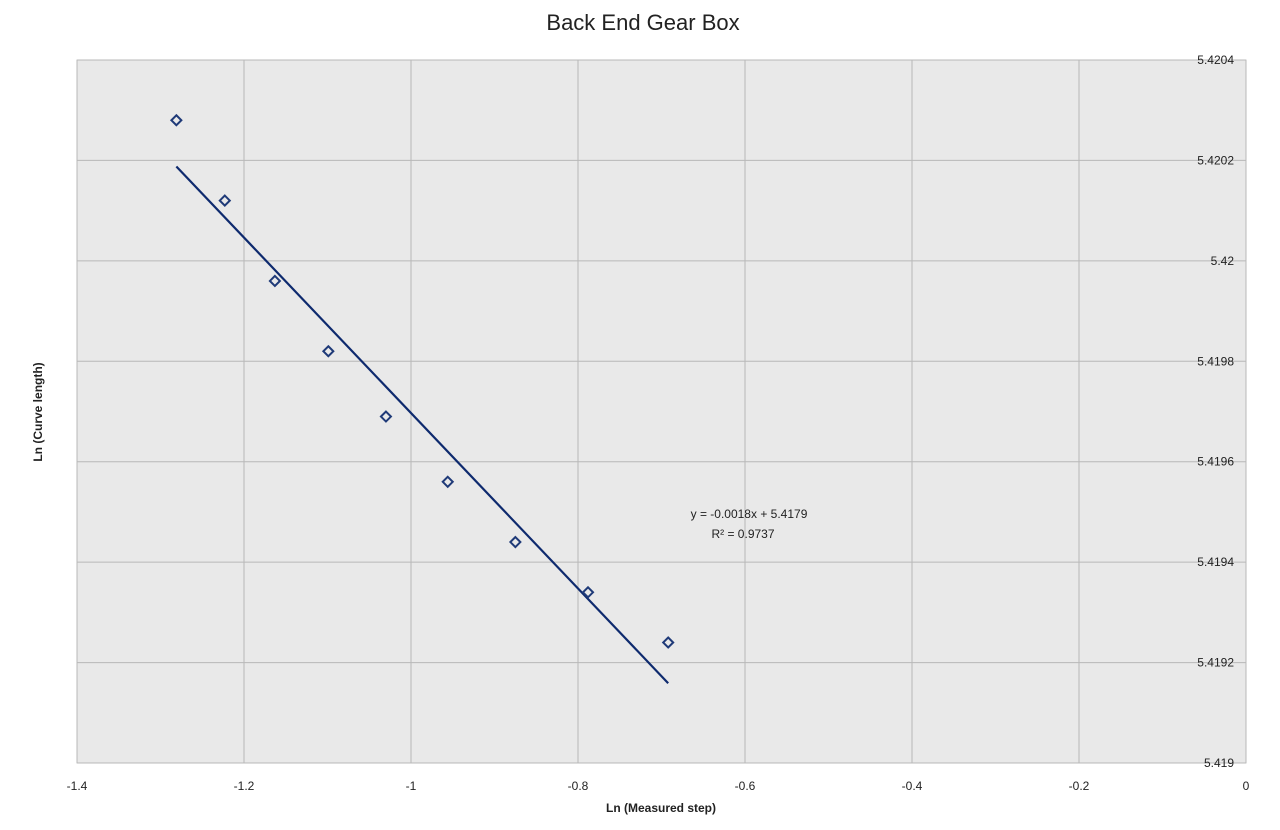 This screenshot has width=1280, height=830. What do you see at coordinates (77, 786) in the screenshot?
I see `x-tick-label: -1.4` at bounding box center [77, 786].